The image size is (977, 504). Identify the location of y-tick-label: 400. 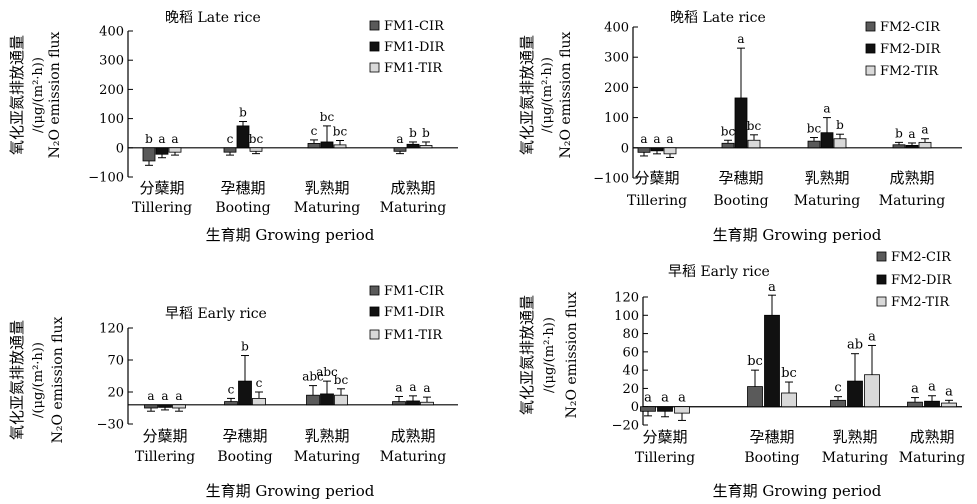
(616, 28).